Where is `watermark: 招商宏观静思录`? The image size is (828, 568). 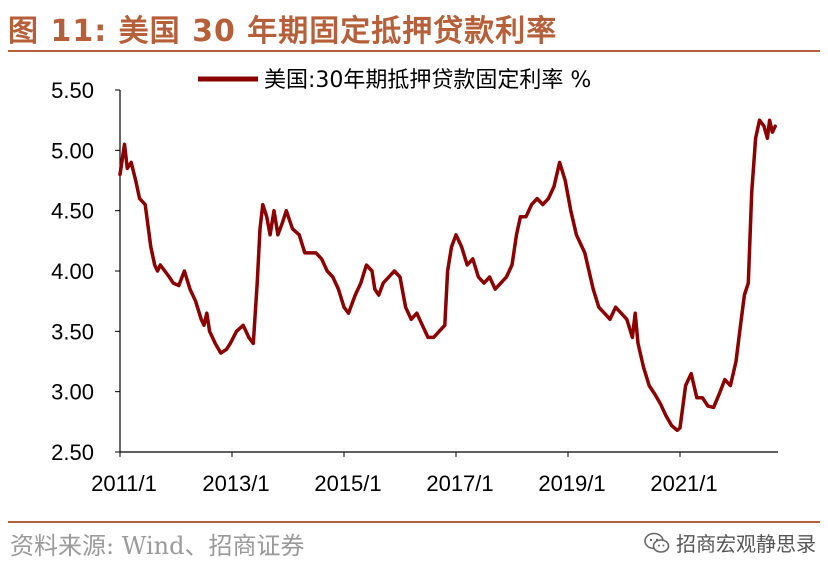 watermark: 招商宏观静思录 is located at coordinates (730, 542).